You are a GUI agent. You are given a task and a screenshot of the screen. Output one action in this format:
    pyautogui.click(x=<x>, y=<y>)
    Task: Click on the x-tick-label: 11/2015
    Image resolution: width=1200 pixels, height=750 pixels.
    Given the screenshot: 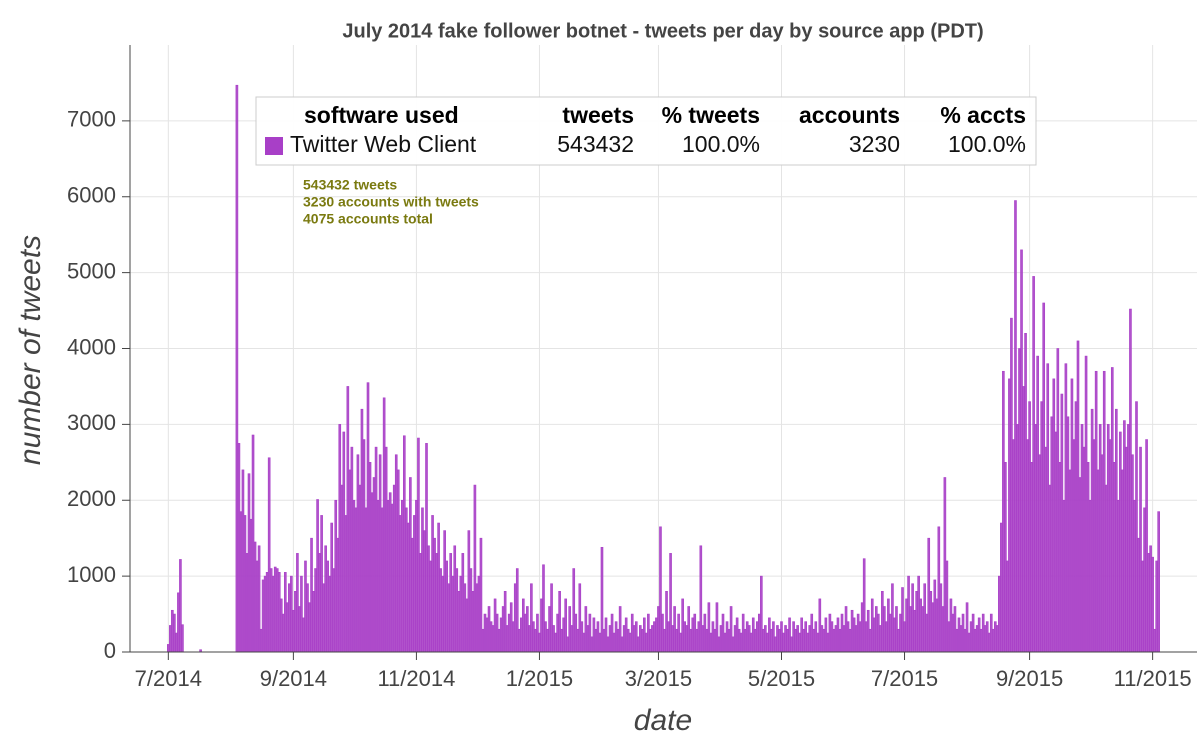 What is the action you would take?
    pyautogui.click(x=1153, y=678)
    